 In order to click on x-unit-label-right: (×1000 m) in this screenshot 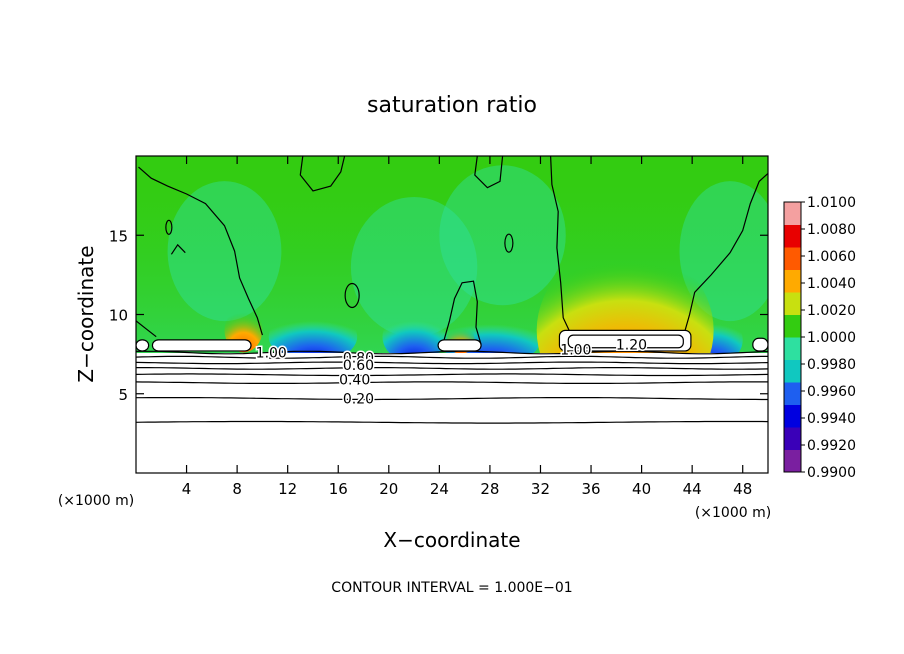, I will do `click(733, 513)`.